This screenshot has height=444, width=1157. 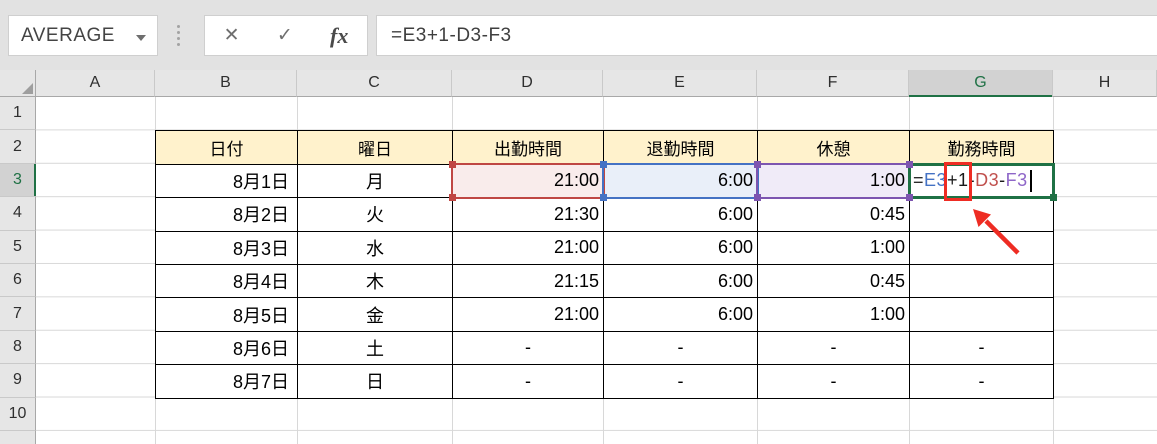 What do you see at coordinates (18, 147) in the screenshot?
I see `row-header-2: 2` at bounding box center [18, 147].